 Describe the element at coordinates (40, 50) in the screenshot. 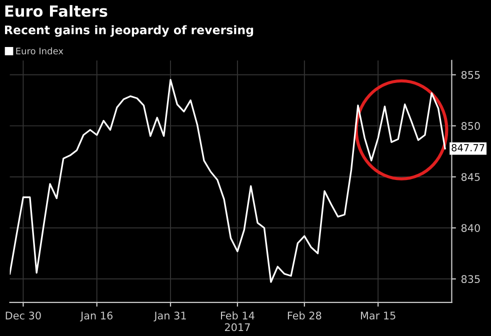

I see `legend-label: Euro Index` at that location.